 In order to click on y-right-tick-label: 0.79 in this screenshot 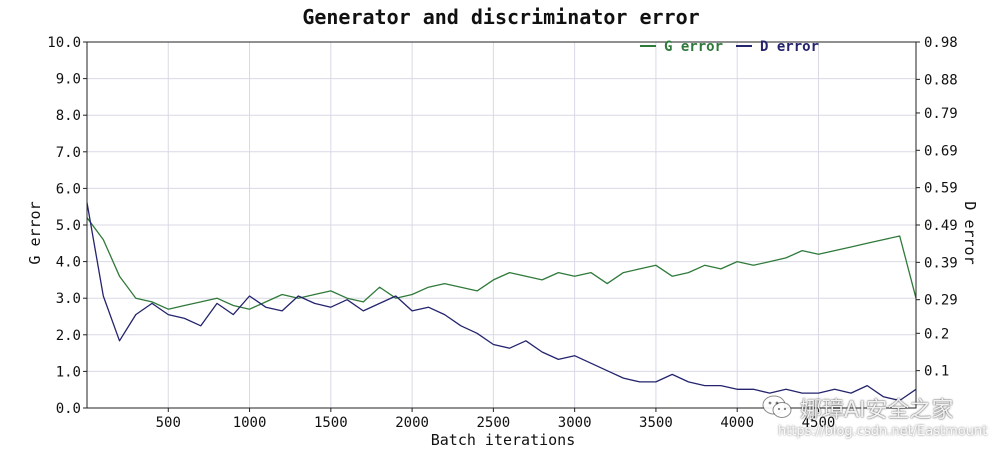, I will do `click(941, 114)`.